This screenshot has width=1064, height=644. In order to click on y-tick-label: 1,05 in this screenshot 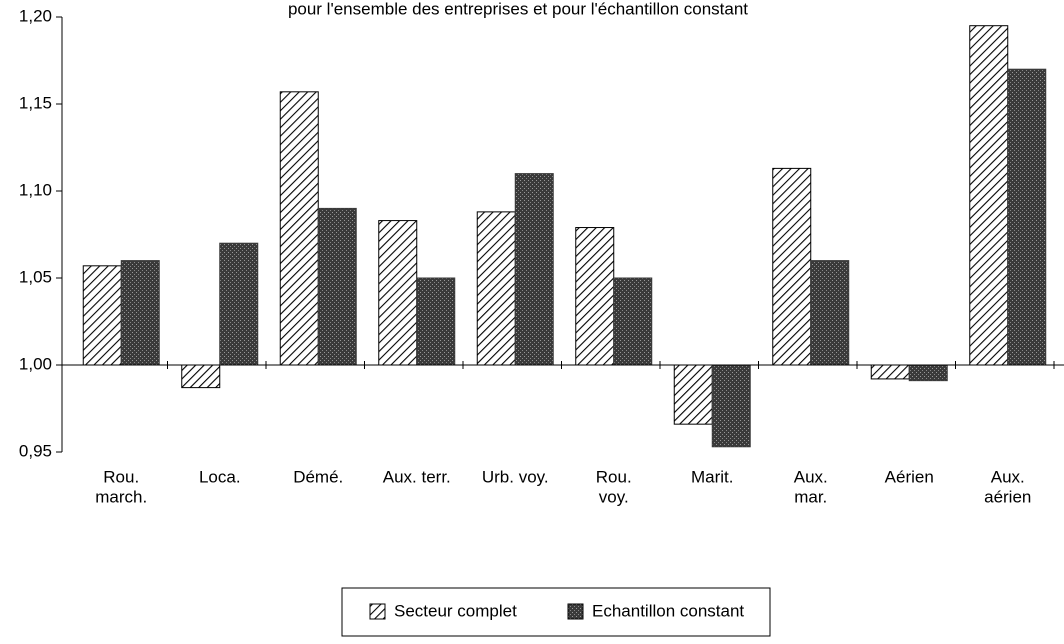, I will do `click(35, 276)`.